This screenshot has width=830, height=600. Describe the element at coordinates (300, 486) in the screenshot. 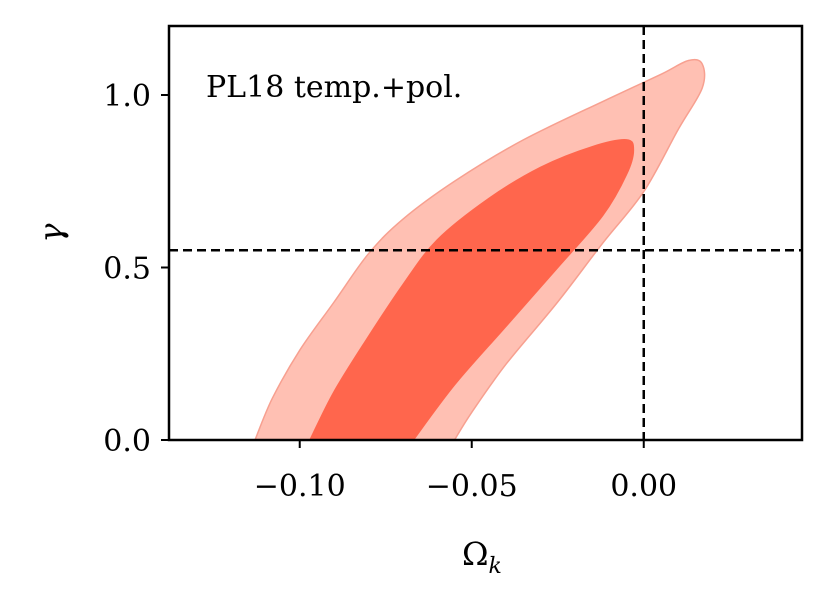

I see `x-tick-label: −0.10` at that location.